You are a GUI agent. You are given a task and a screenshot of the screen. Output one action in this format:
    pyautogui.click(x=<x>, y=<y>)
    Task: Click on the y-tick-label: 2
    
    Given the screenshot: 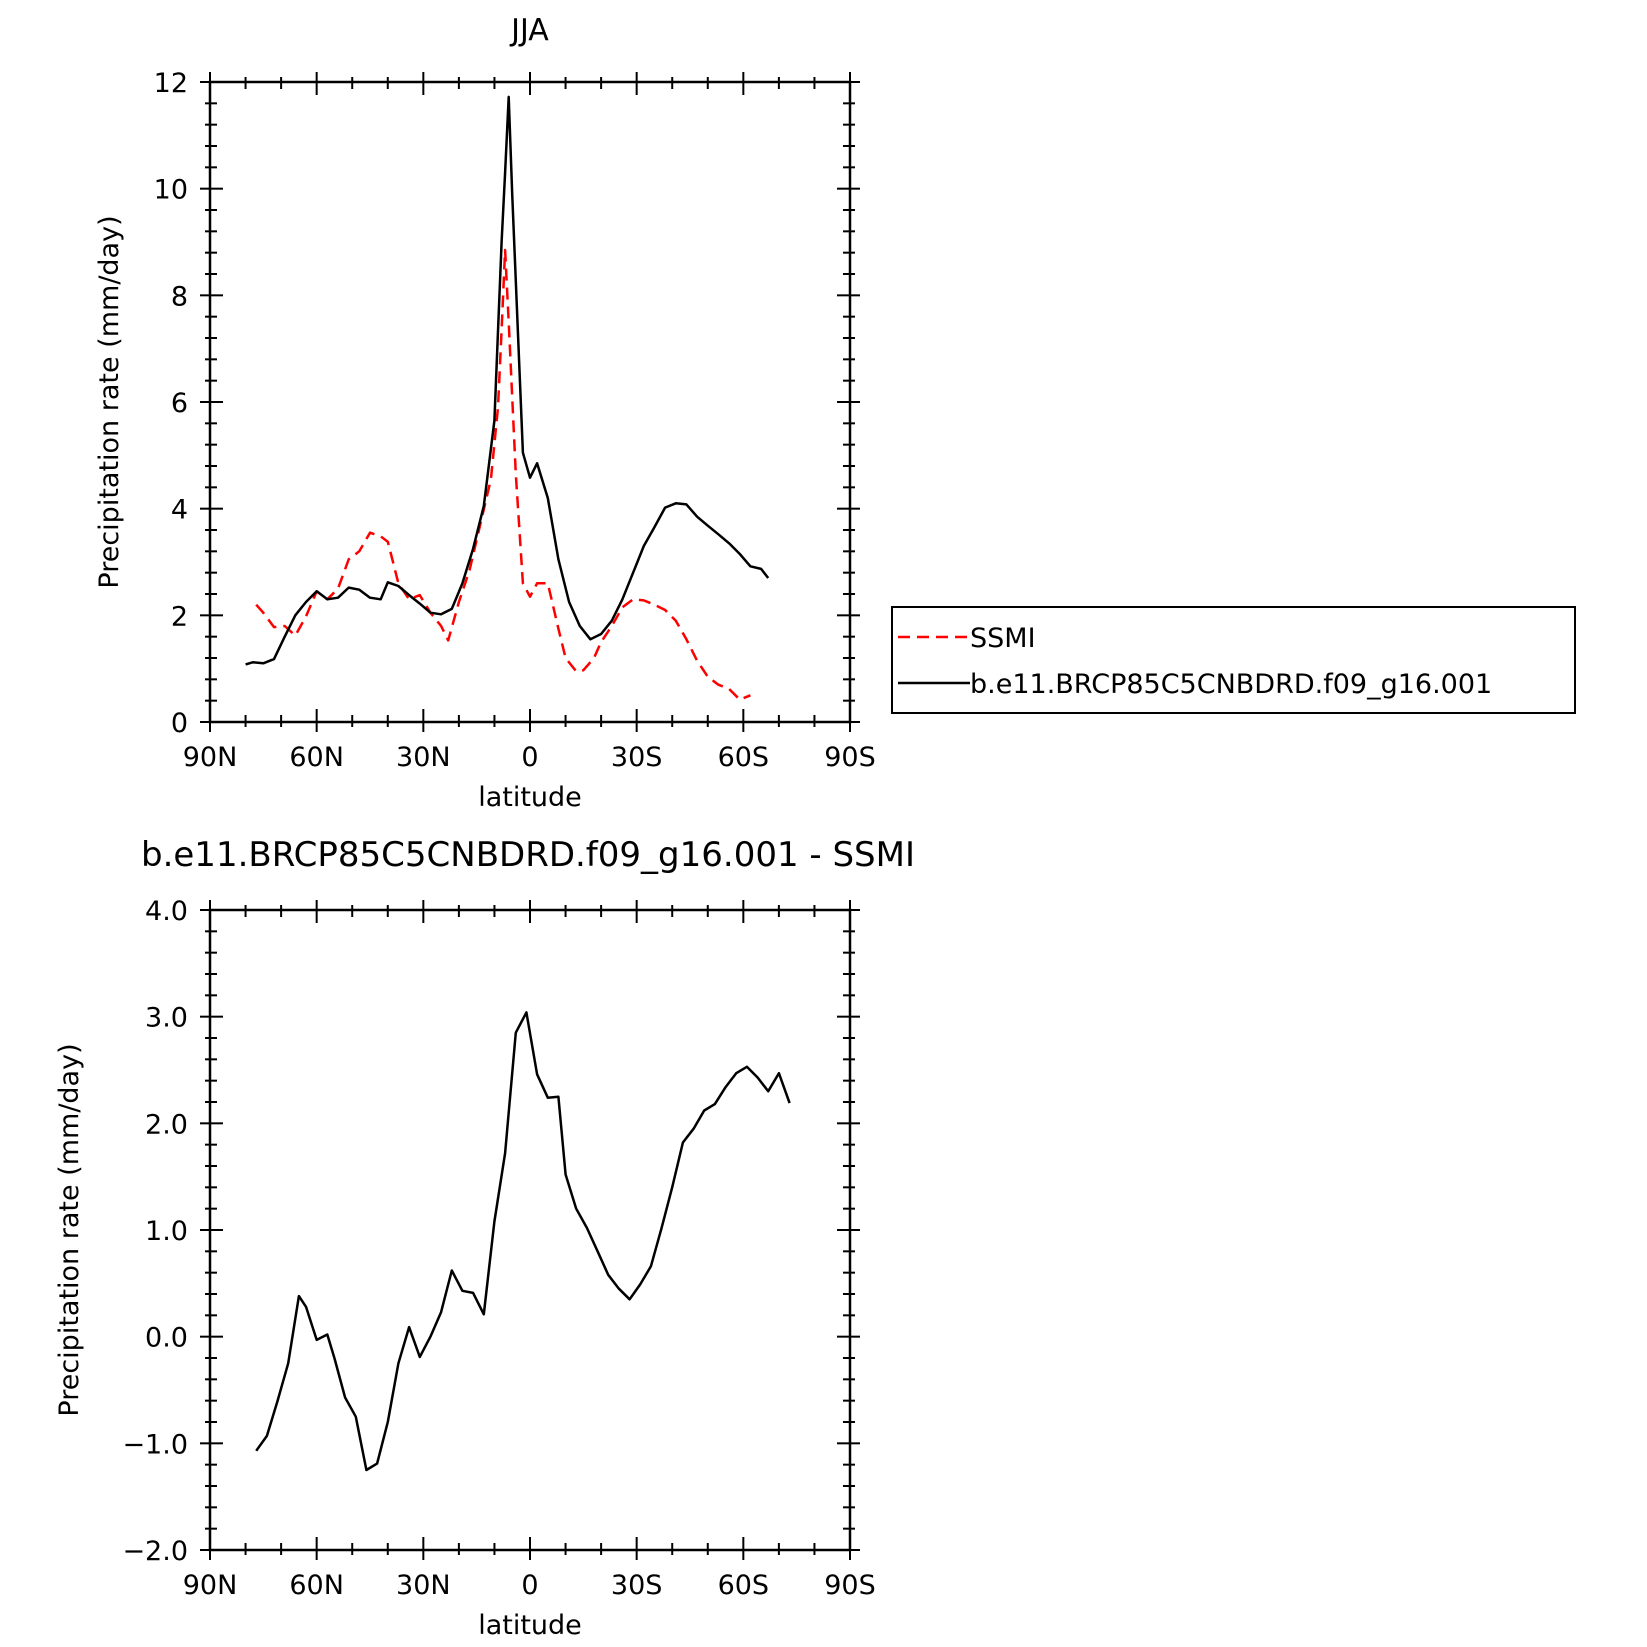 What is the action you would take?
    pyautogui.click(x=179, y=616)
    